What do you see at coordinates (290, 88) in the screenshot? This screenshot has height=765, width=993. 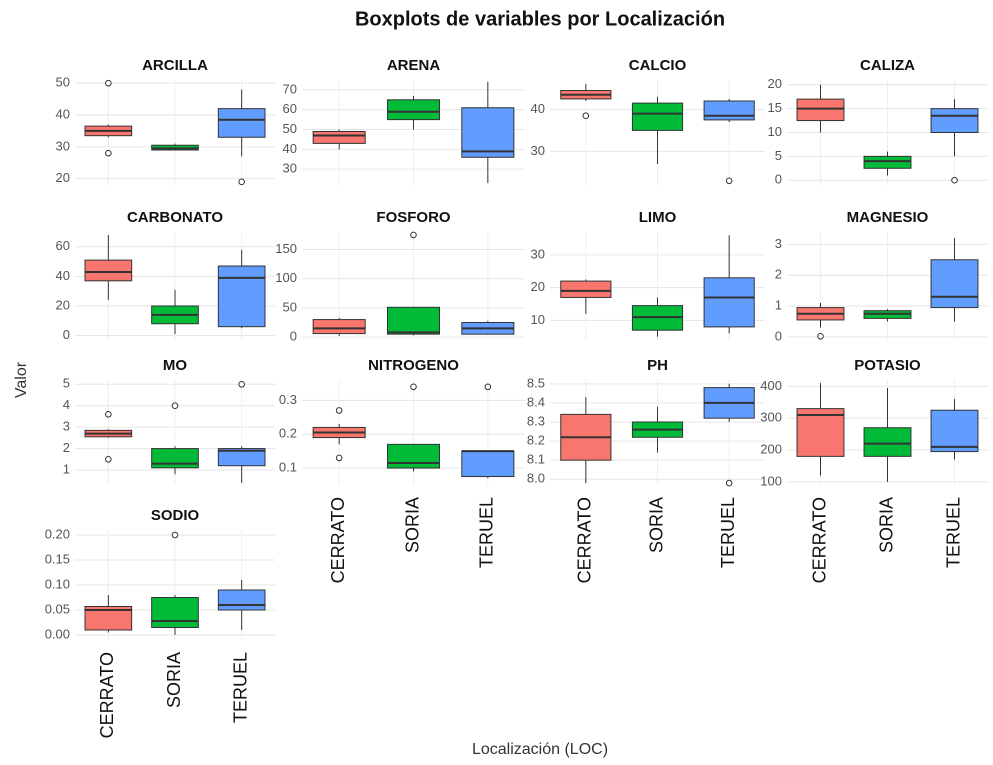 I see `y-tick-label: 70` at bounding box center [290, 88].